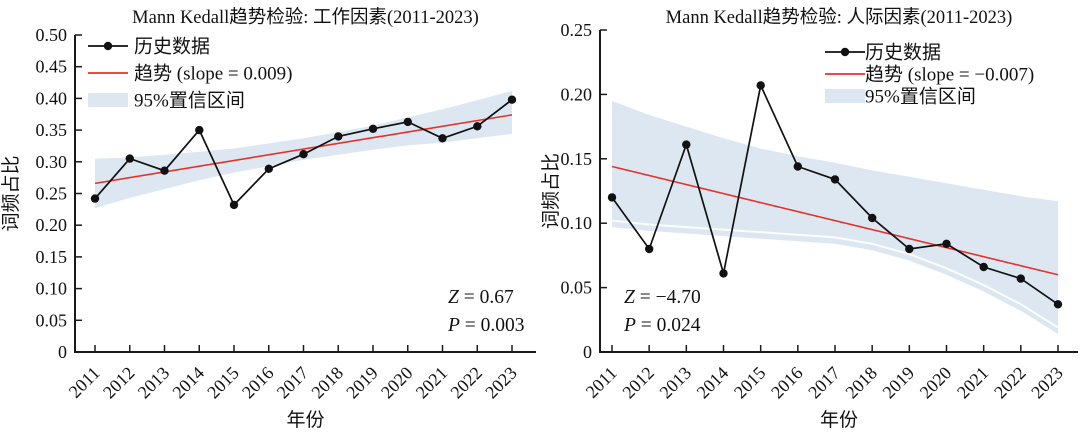 The width and height of the screenshot is (1080, 434). What do you see at coordinates (52, 35) in the screenshot?
I see `y-tick-label: 0.50` at bounding box center [52, 35].